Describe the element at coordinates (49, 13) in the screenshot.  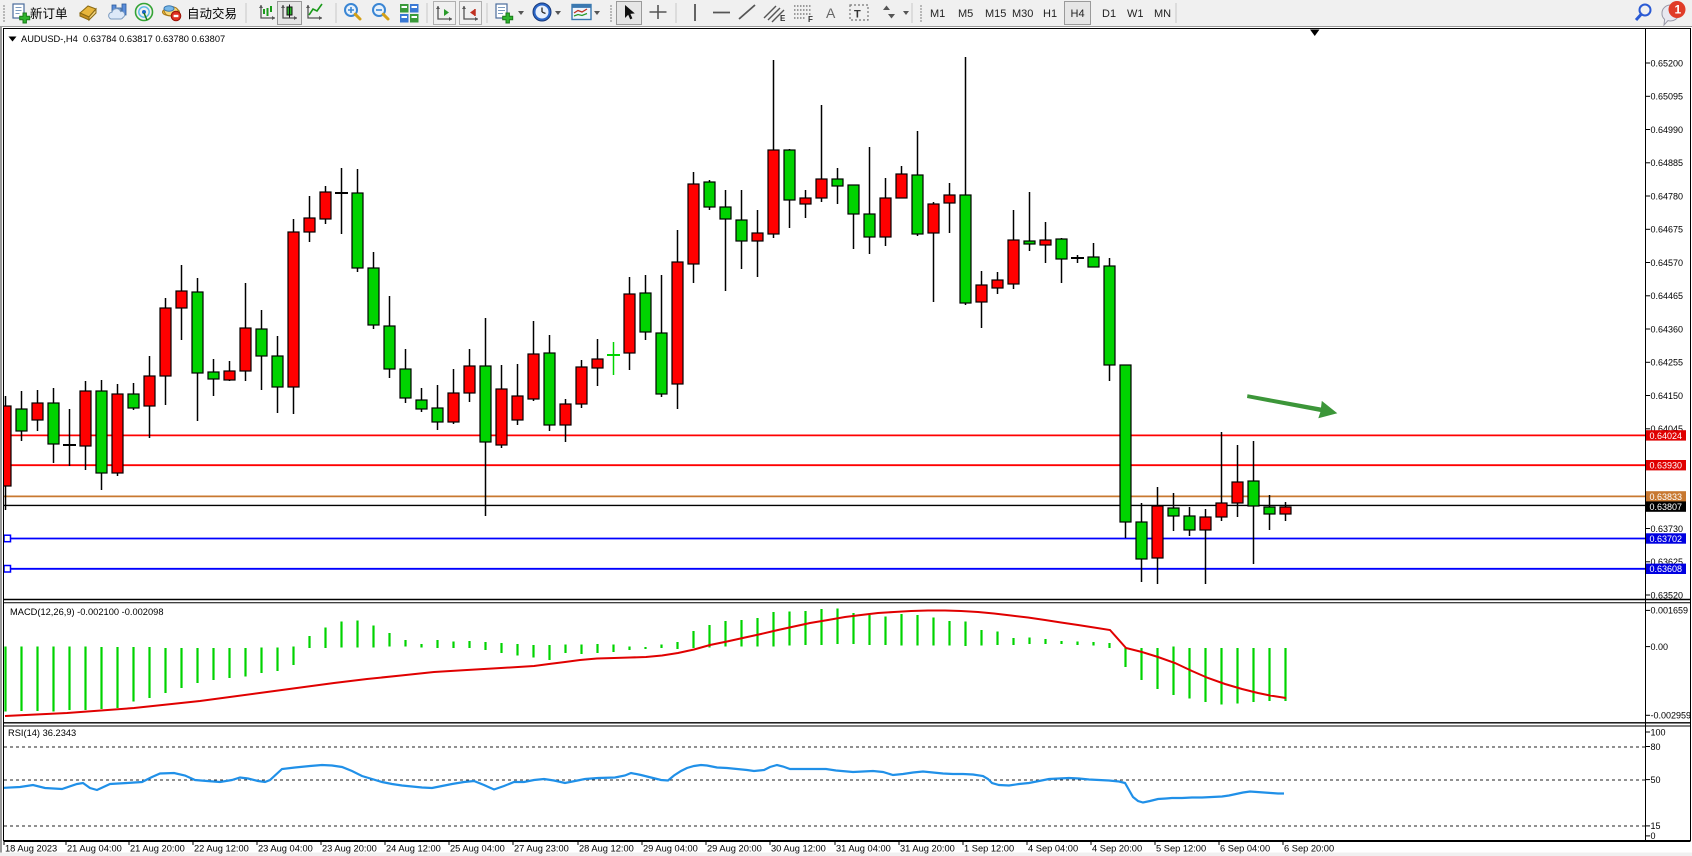
I see `svg-text: 新订单` at that location.